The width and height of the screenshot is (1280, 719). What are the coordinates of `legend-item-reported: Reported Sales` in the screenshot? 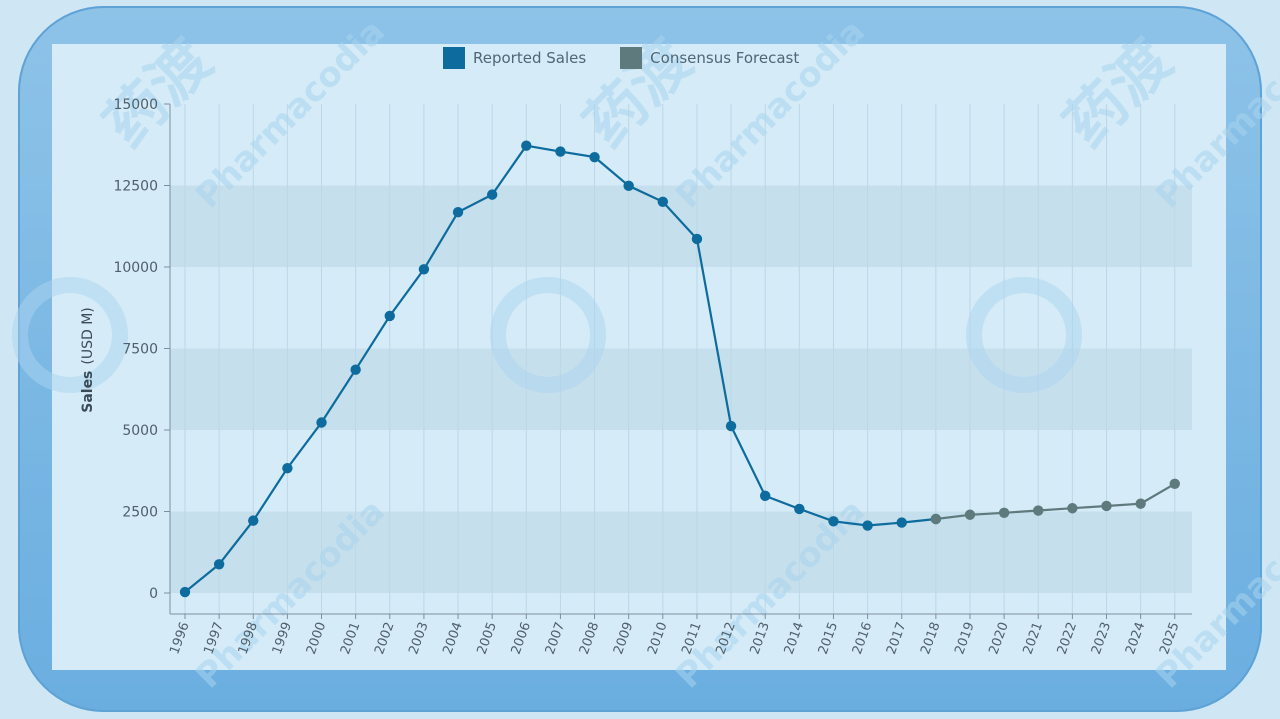 It's located at (514, 58).